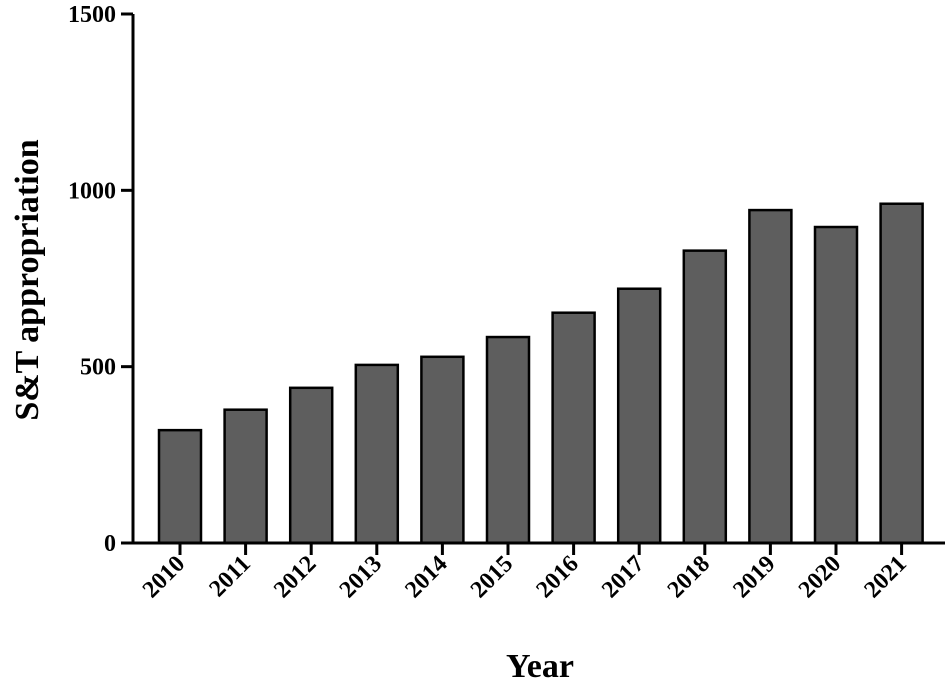  I want to click on y-tick-label: 0, so click(110, 544).